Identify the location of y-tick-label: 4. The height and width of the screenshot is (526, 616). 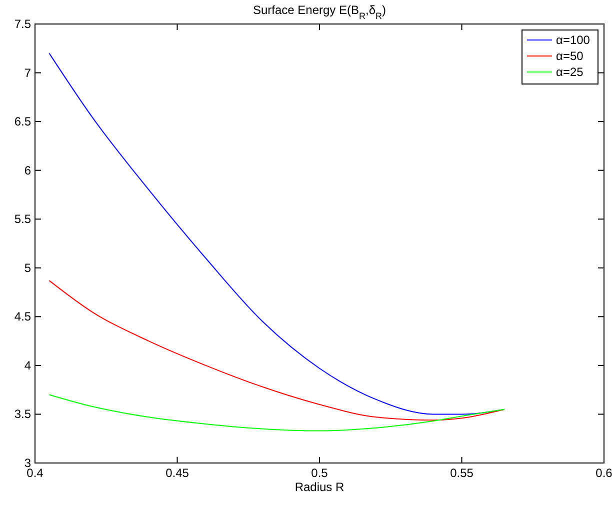
(28, 365).